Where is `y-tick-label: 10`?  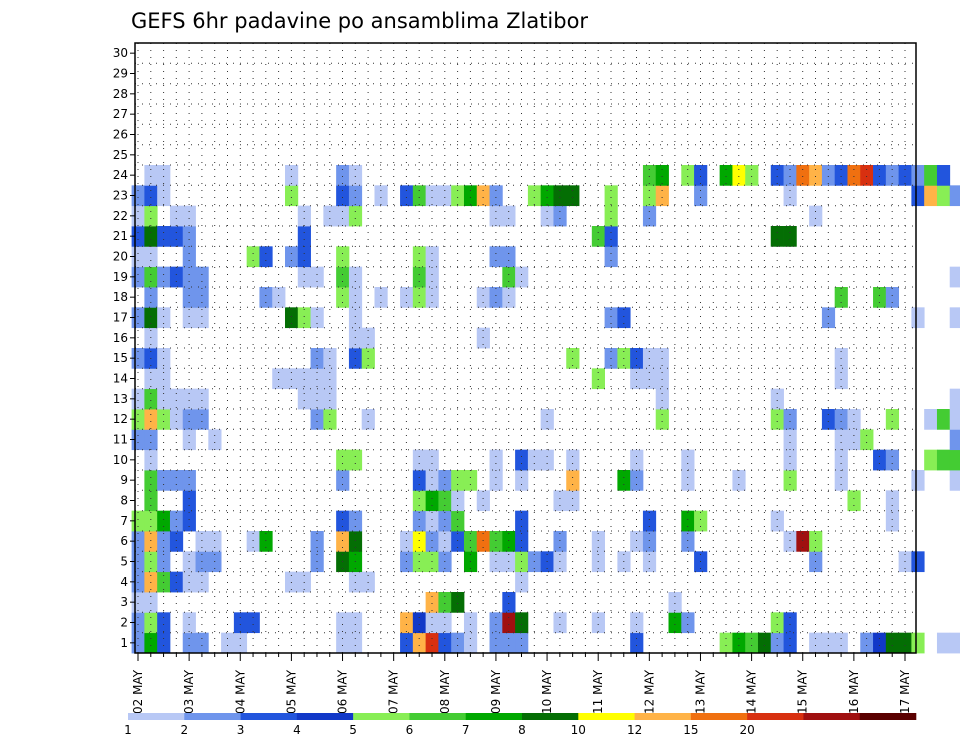 y-tick-label: 10 is located at coordinates (120, 460).